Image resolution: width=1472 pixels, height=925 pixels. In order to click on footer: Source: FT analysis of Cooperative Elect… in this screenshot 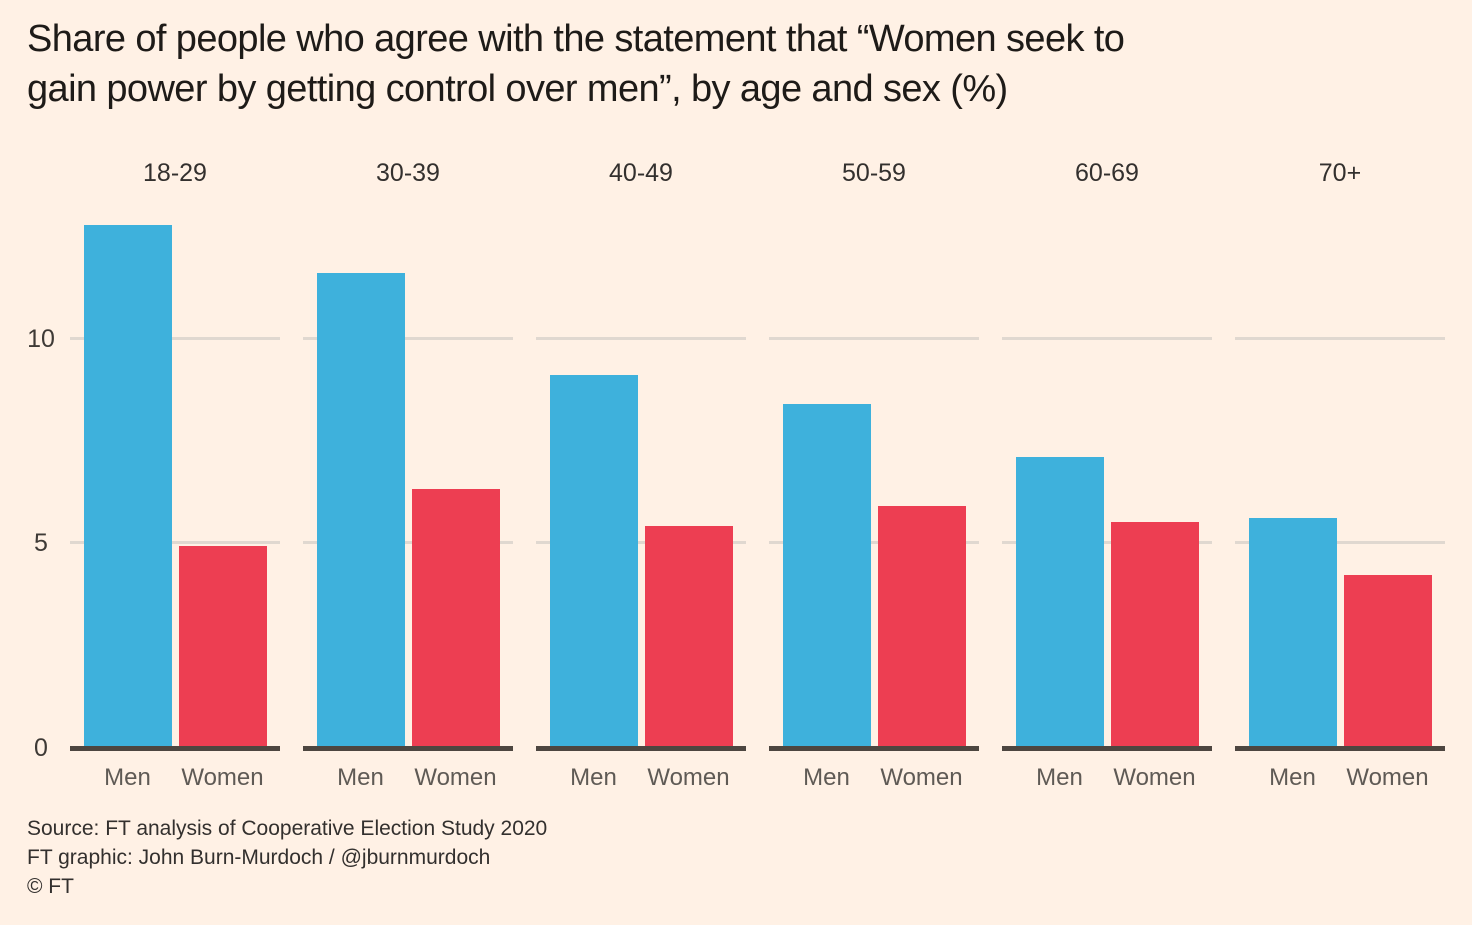, I will do `click(749, 857)`.